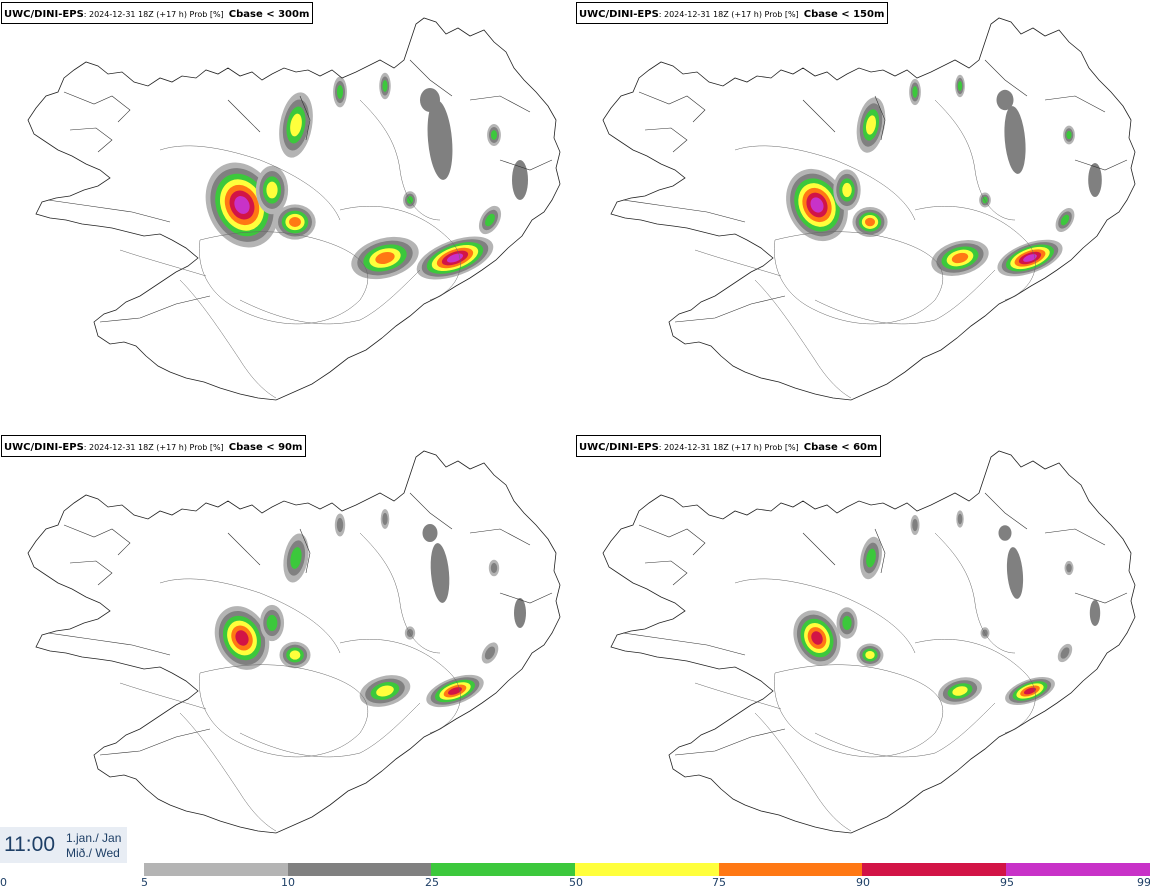 The width and height of the screenshot is (1150, 891). I want to click on colorbar-tick: 10, so click(288, 882).